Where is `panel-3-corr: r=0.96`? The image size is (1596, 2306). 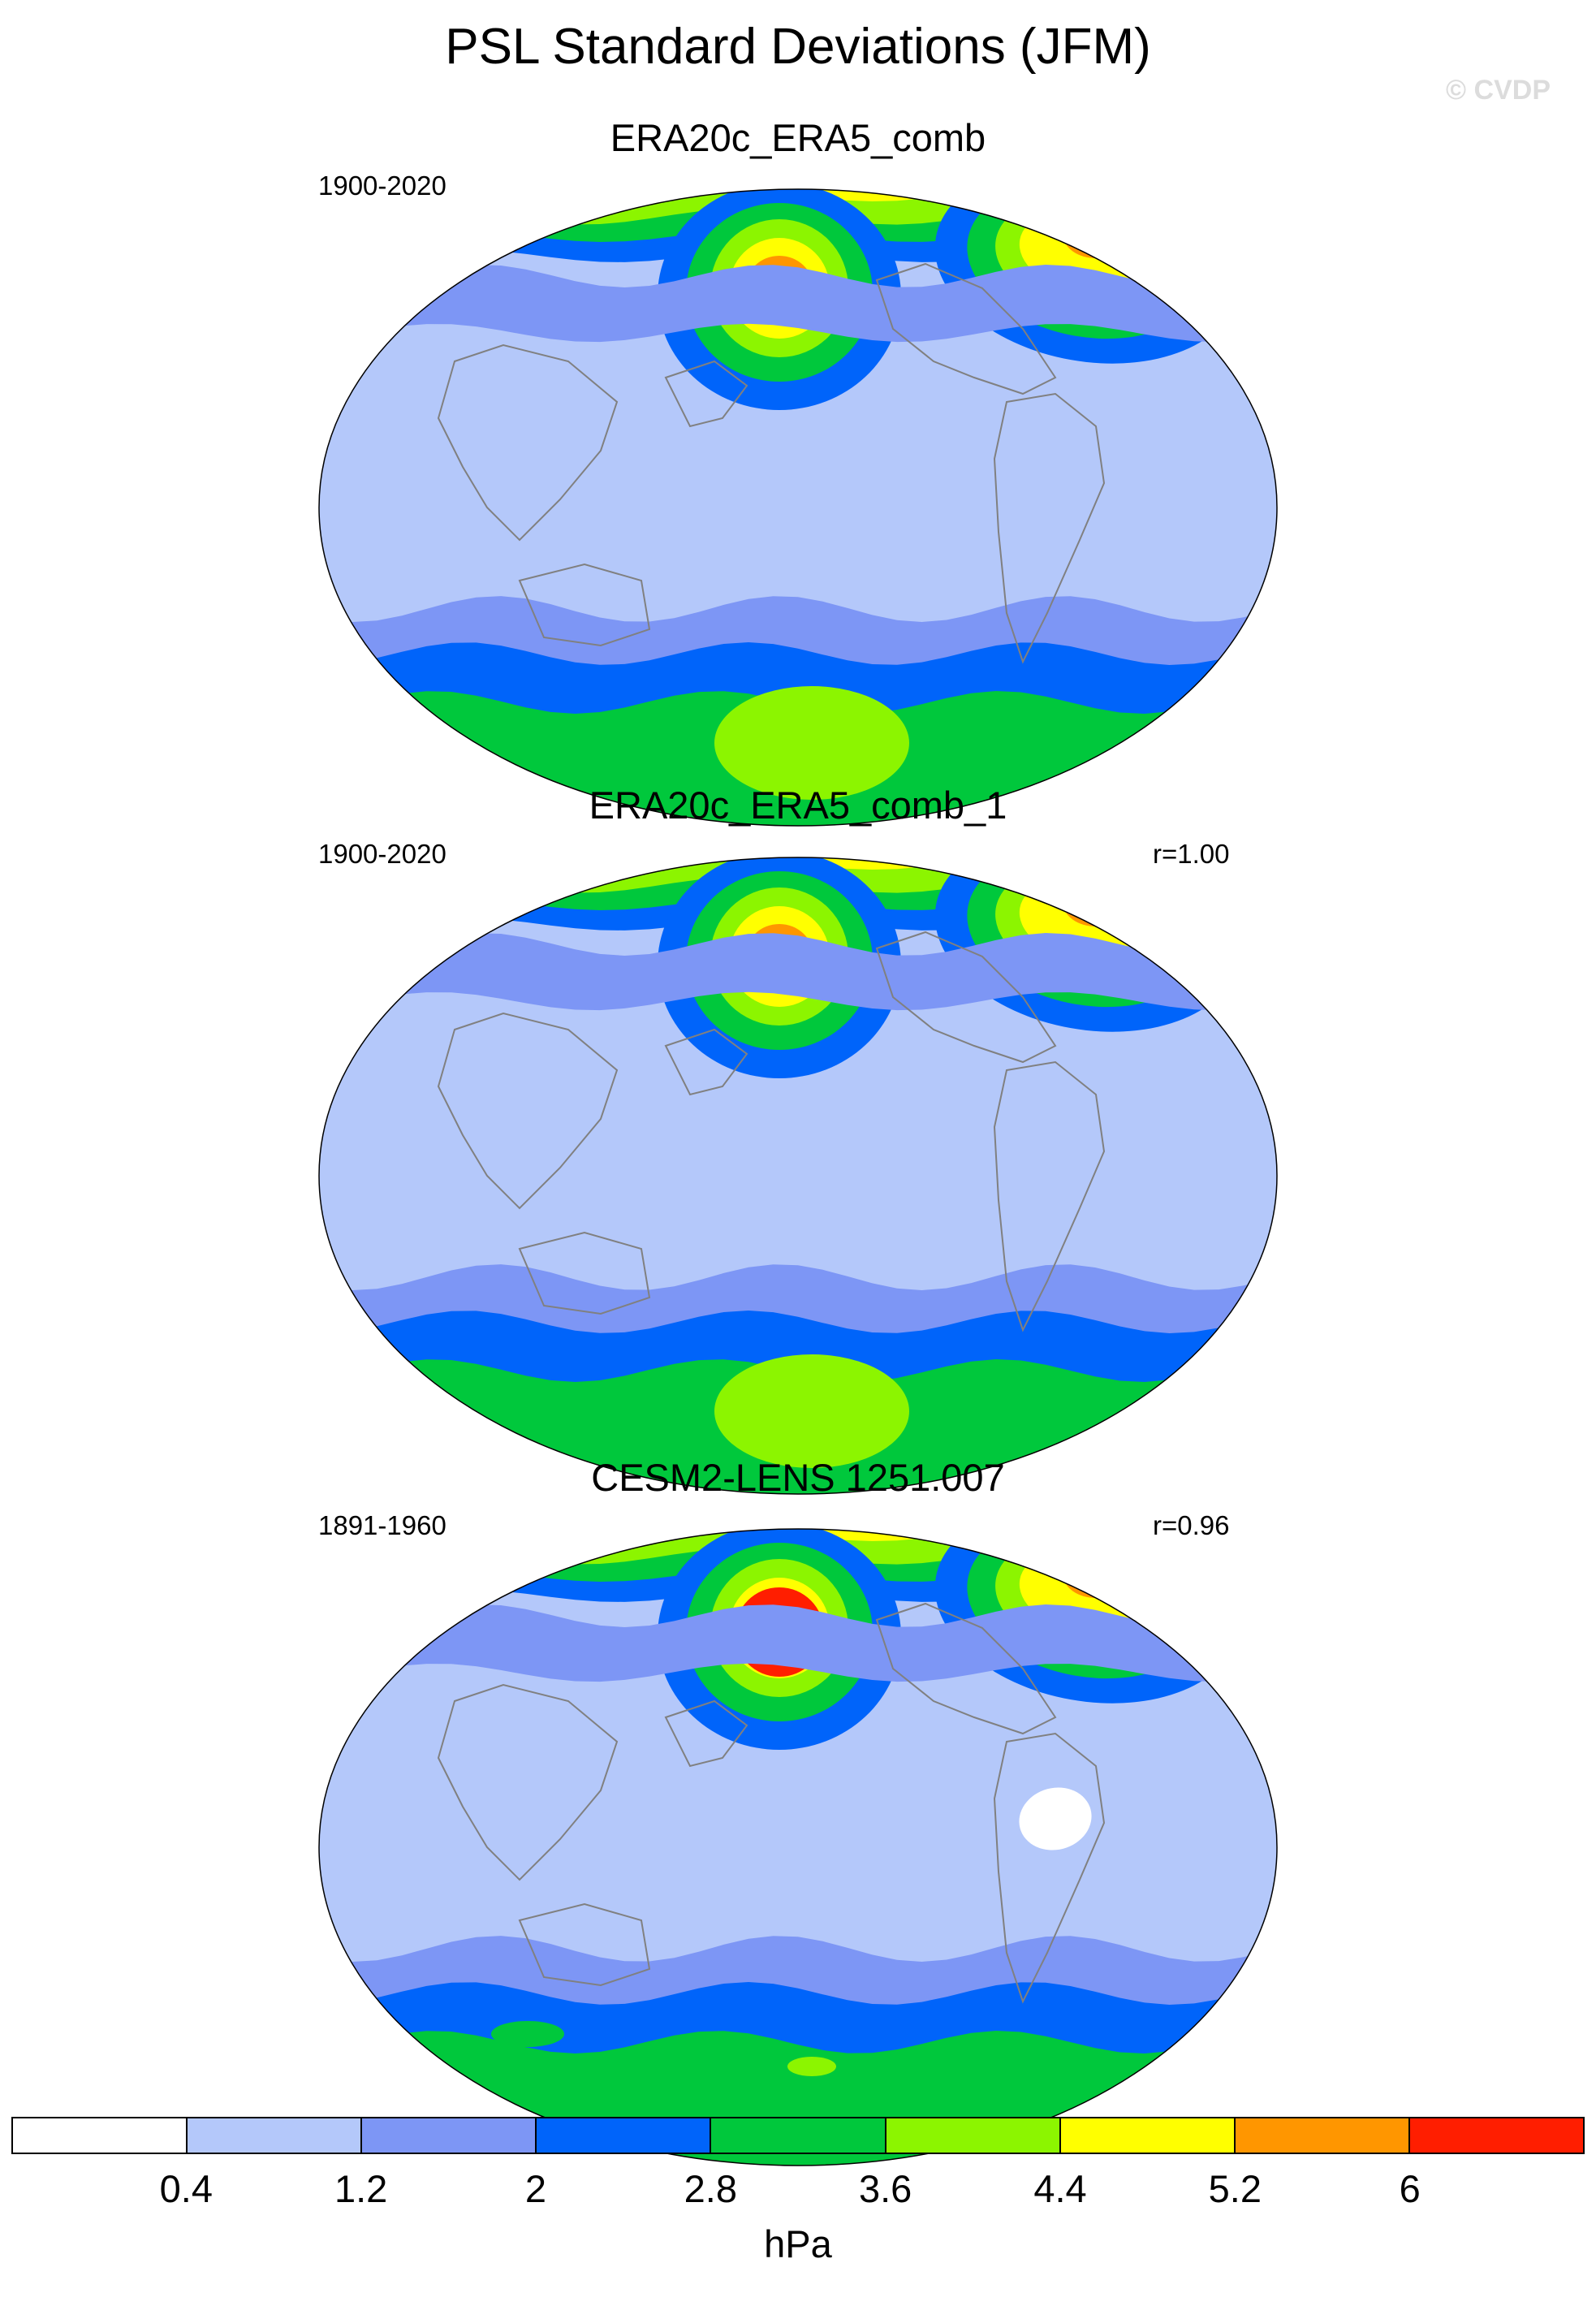 panel-3-corr: r=0.96 is located at coordinates (1191, 1525).